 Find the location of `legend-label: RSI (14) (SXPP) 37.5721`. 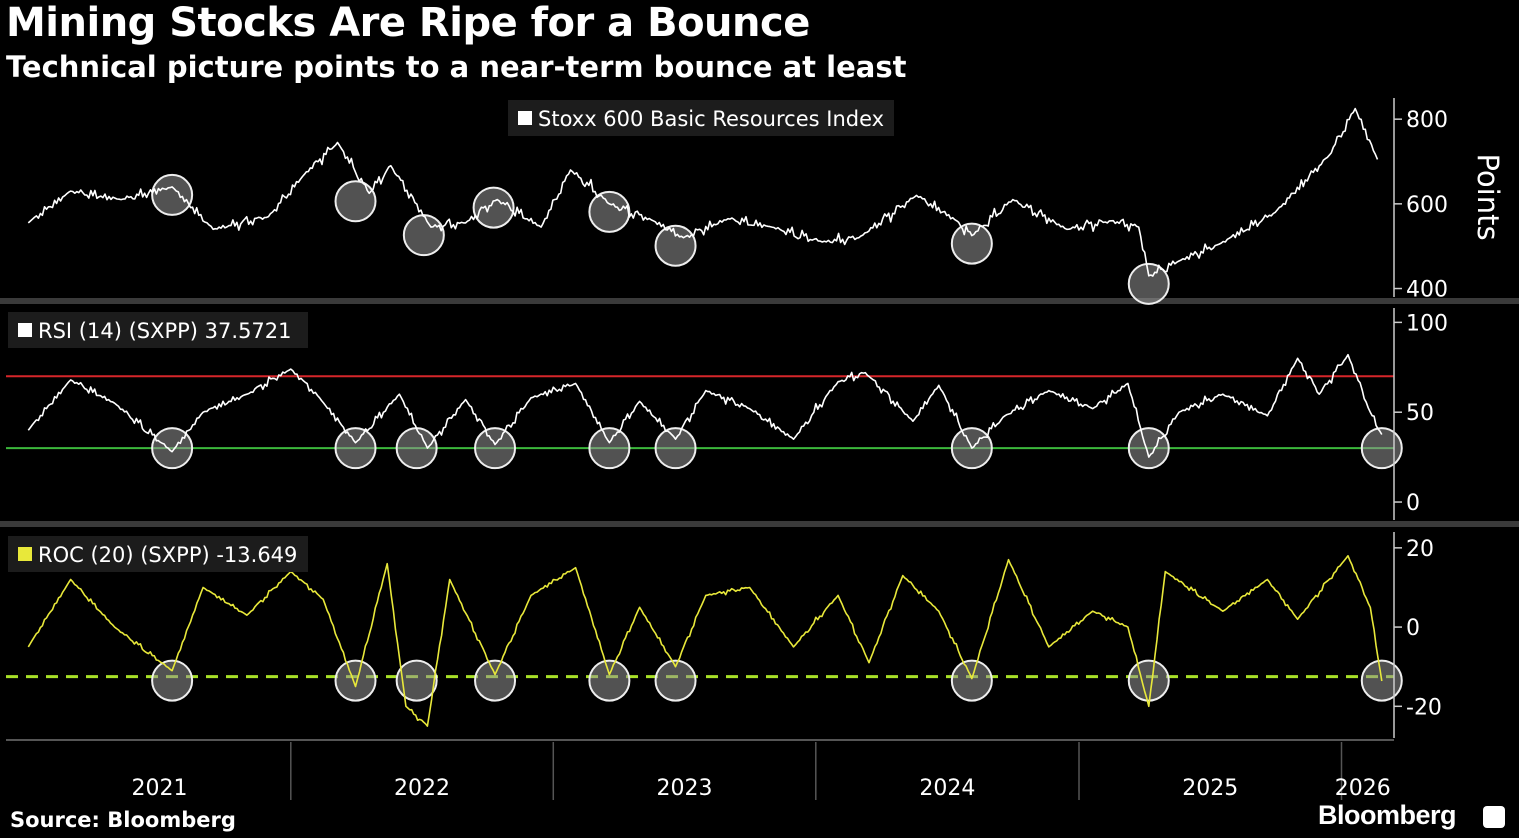

legend-label: RSI (14) (SXPP) 37.5721 is located at coordinates (165, 331).